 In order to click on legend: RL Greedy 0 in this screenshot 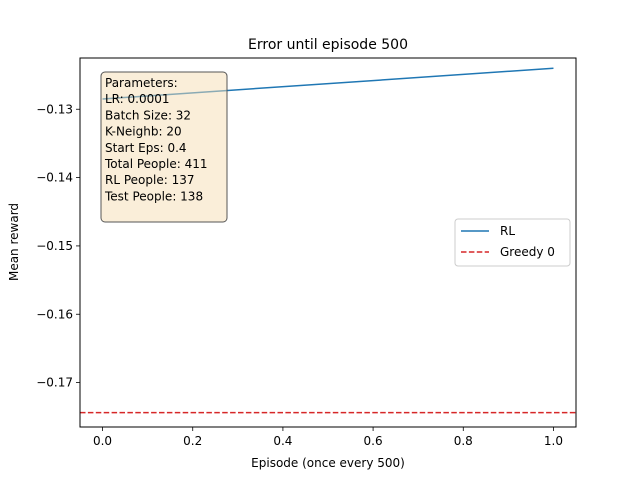, I will do `click(512, 242)`.